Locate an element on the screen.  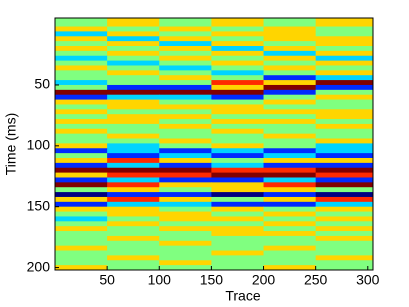
y-tick-label: 150 is located at coordinates (39, 205).